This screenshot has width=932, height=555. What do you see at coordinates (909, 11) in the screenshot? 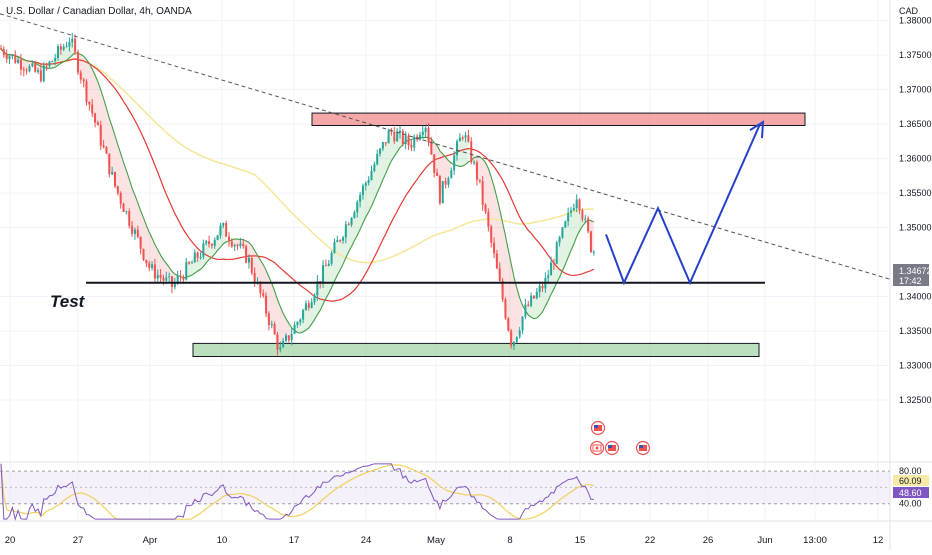
I see `currency-label: CAD` at bounding box center [909, 11].